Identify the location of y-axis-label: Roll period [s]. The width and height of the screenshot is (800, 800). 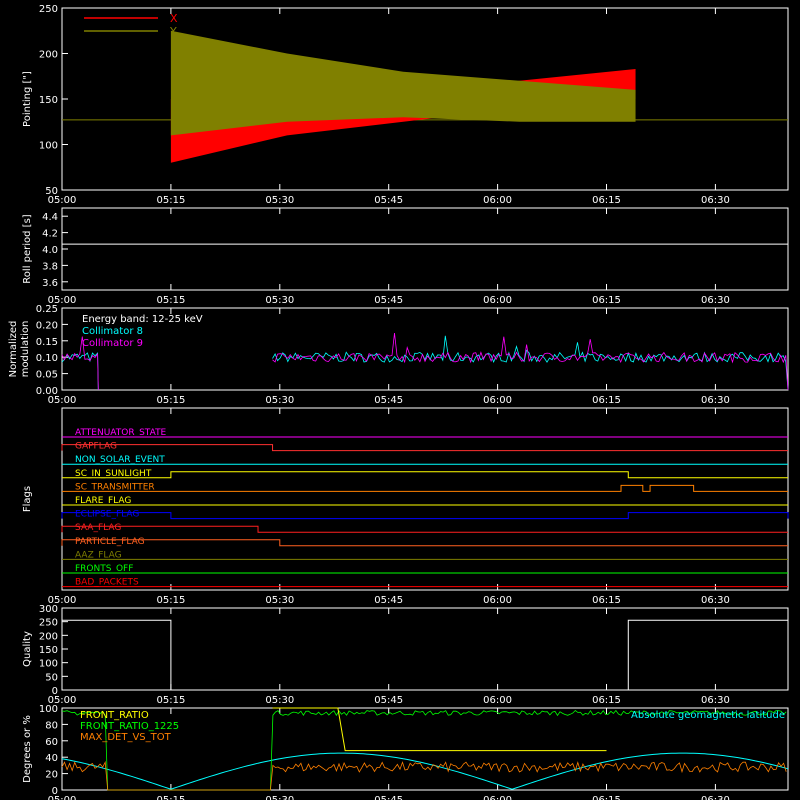
(27, 248).